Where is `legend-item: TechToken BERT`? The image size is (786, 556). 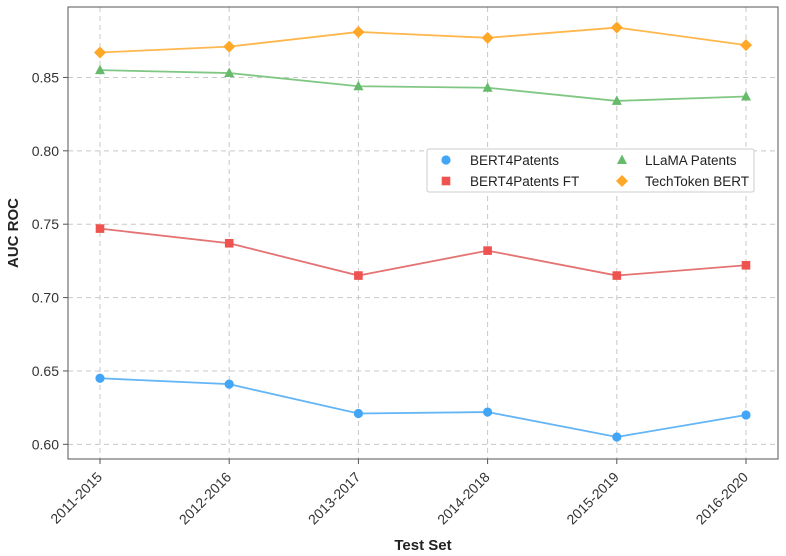 legend-item: TechToken BERT is located at coordinates (682, 181).